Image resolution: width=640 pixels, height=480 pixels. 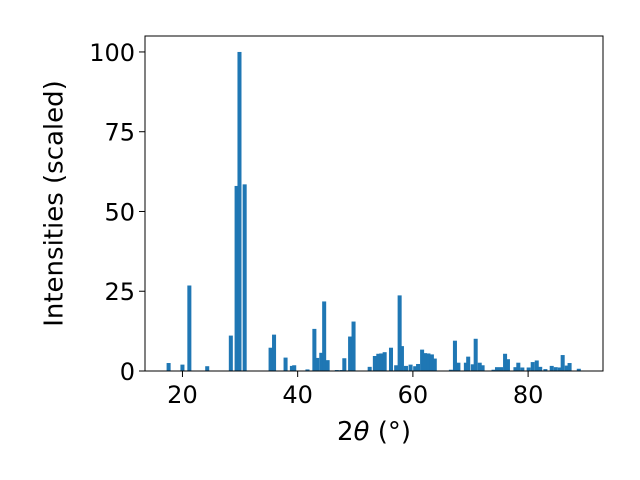 What do you see at coordinates (528, 395) in the screenshot?
I see `x-tick-label: 80` at bounding box center [528, 395].